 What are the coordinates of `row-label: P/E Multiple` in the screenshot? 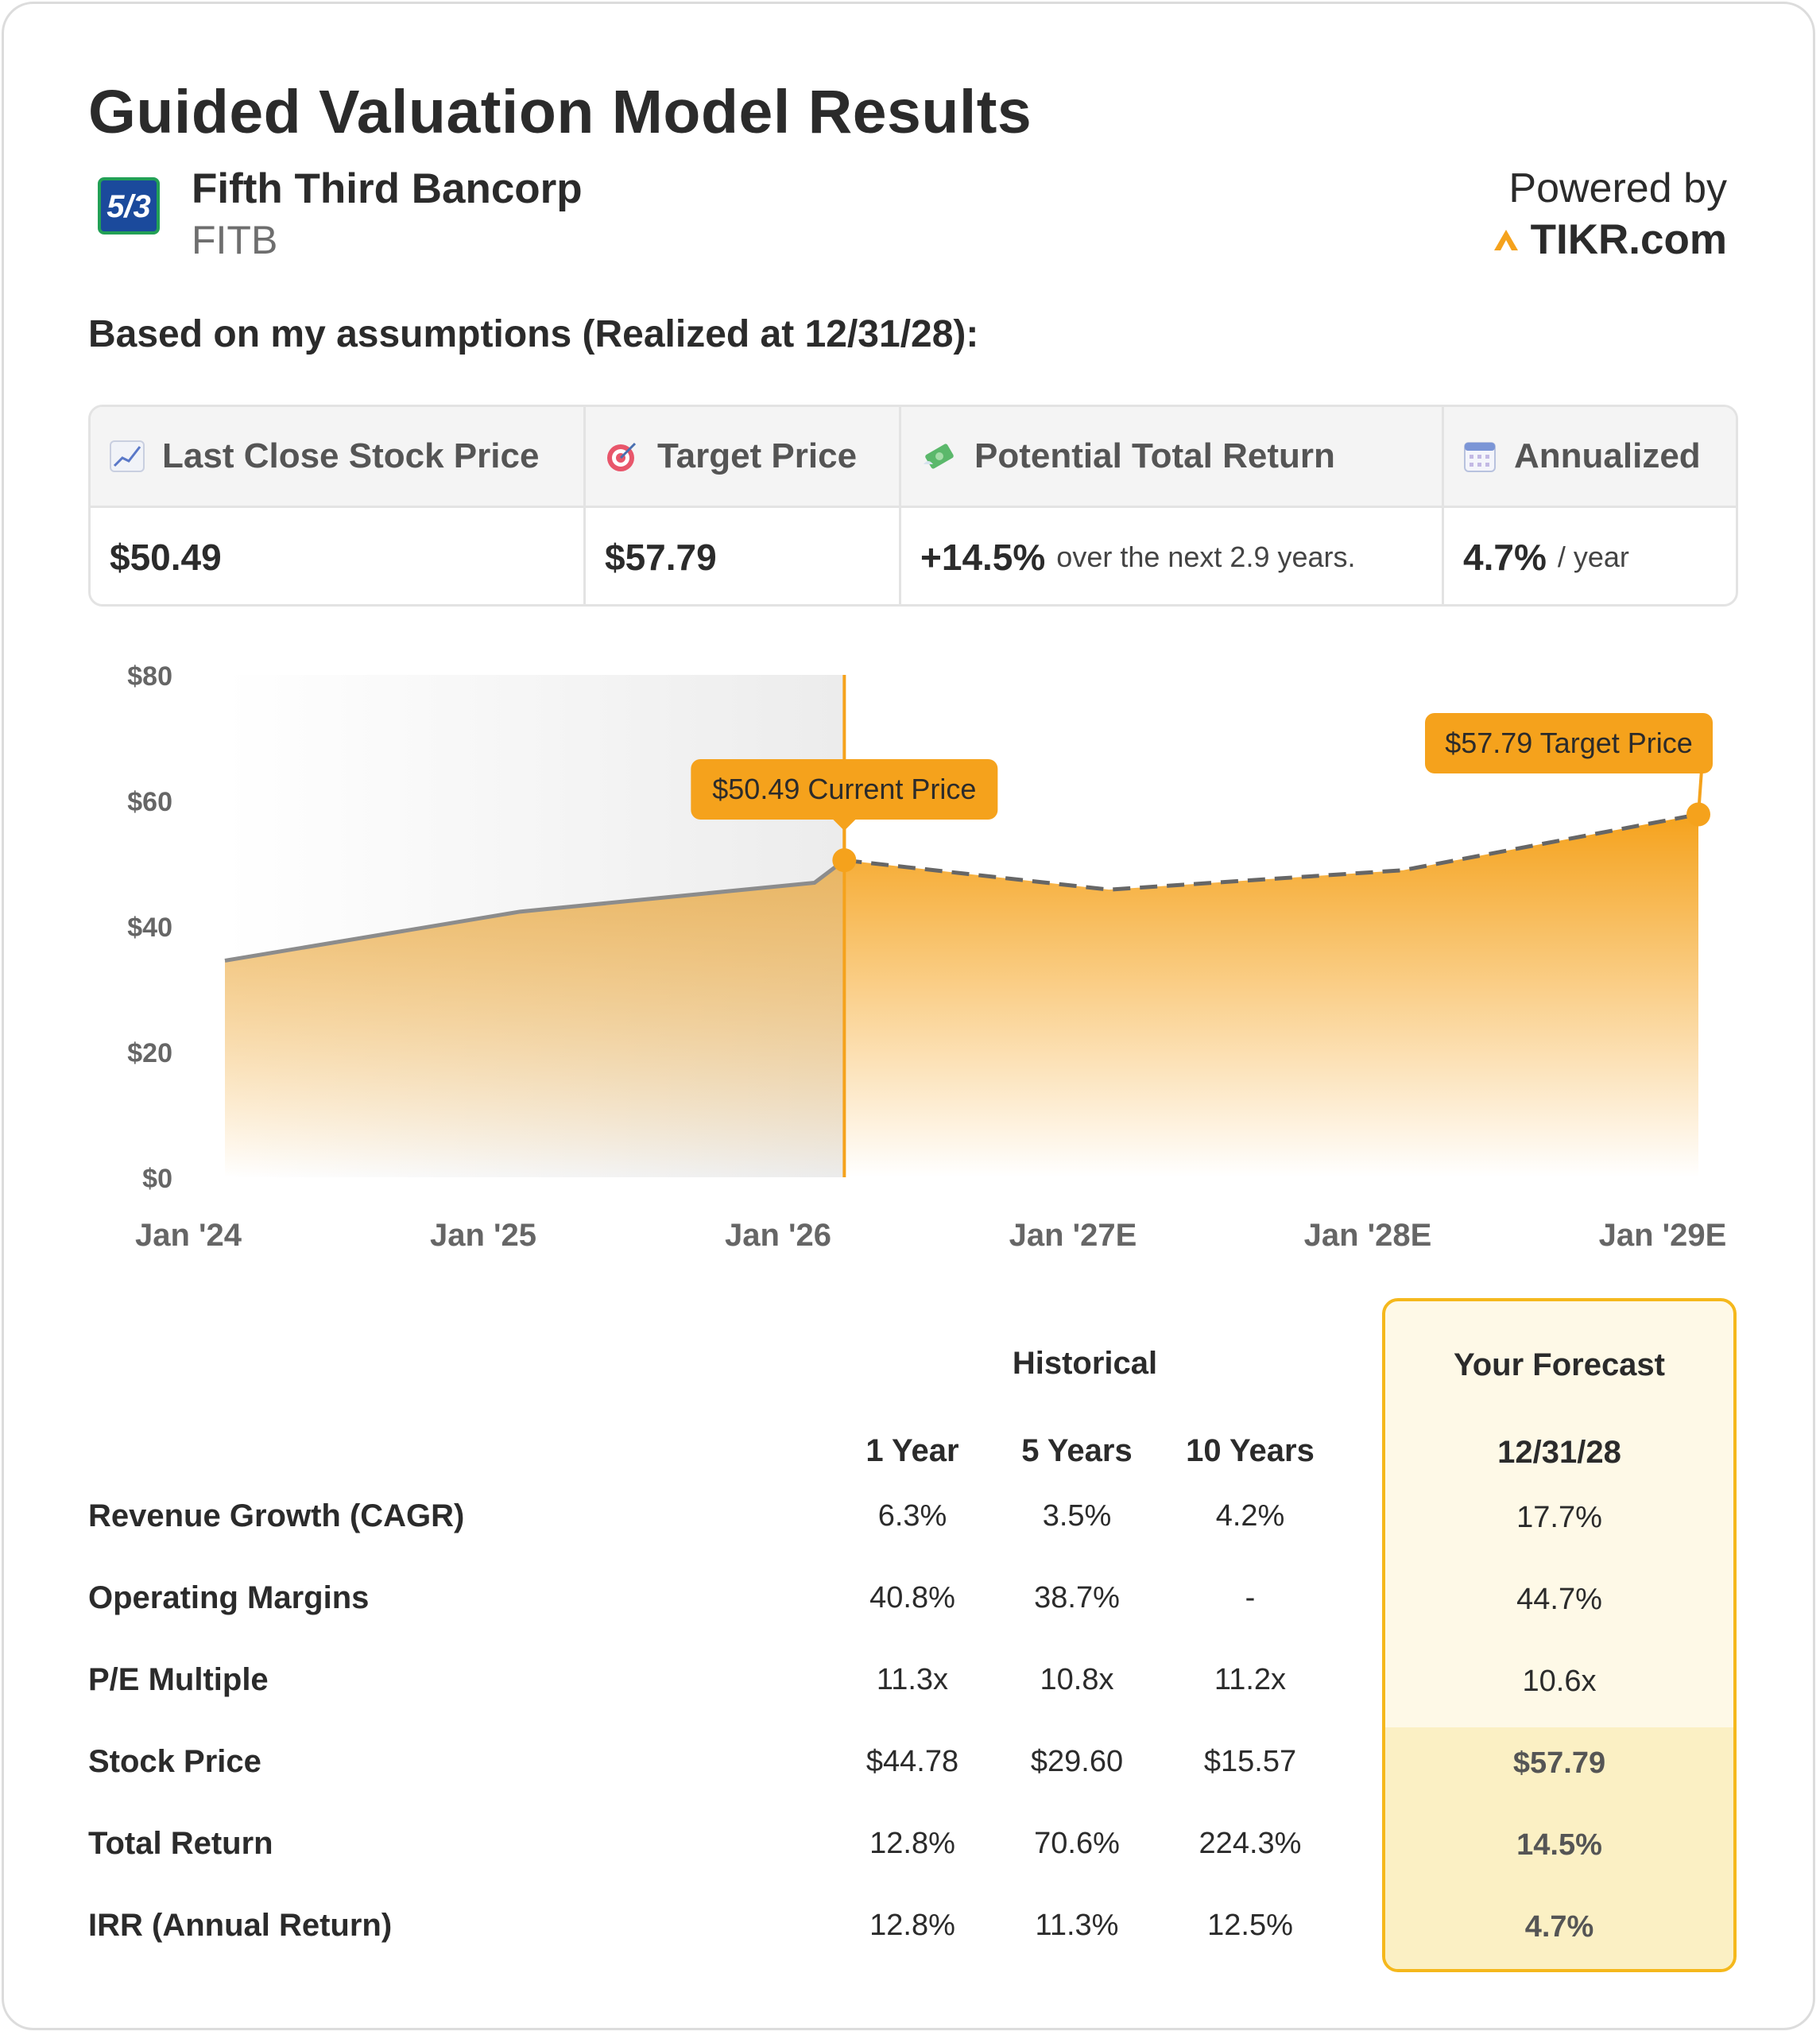 It's located at (178, 1679).